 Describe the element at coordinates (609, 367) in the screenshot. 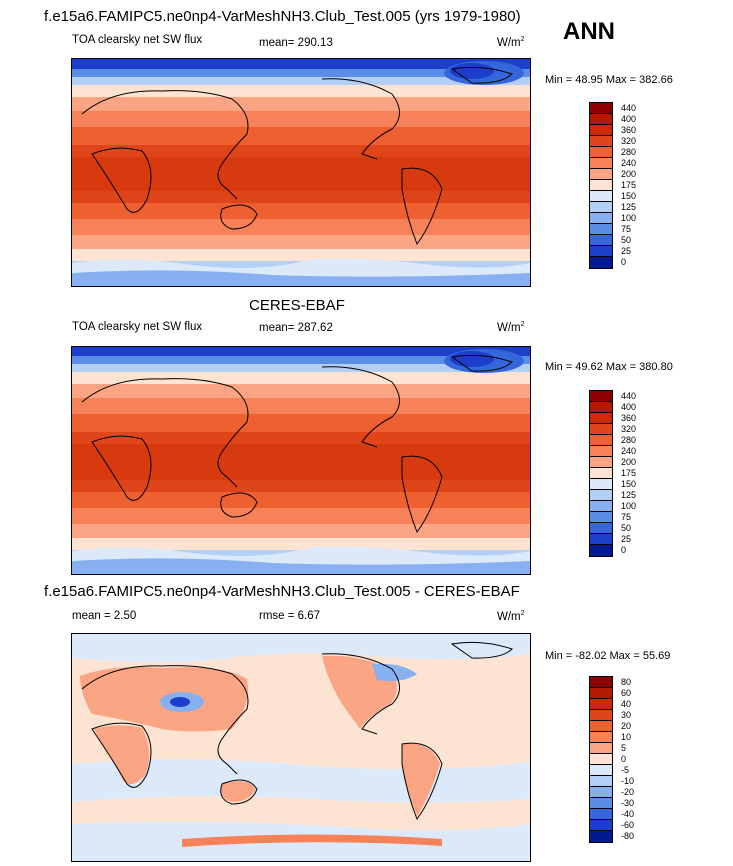

I see `middle-minmax: Min = 49.62 Max = 380.80` at that location.